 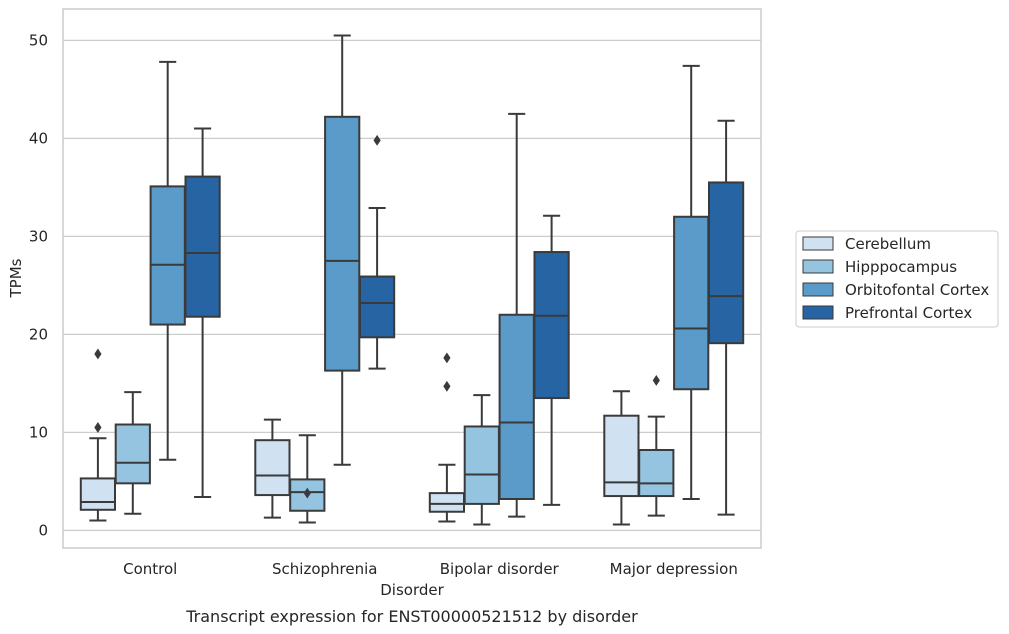 I want to click on y-tick-label: 40, so click(x=38, y=138).